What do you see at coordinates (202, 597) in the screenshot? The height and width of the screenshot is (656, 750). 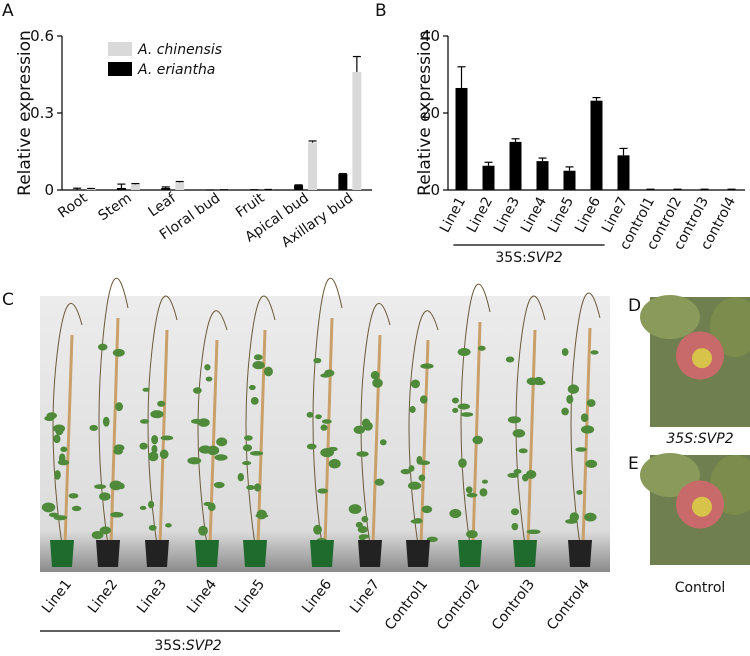 I see `plant-label: Line4` at bounding box center [202, 597].